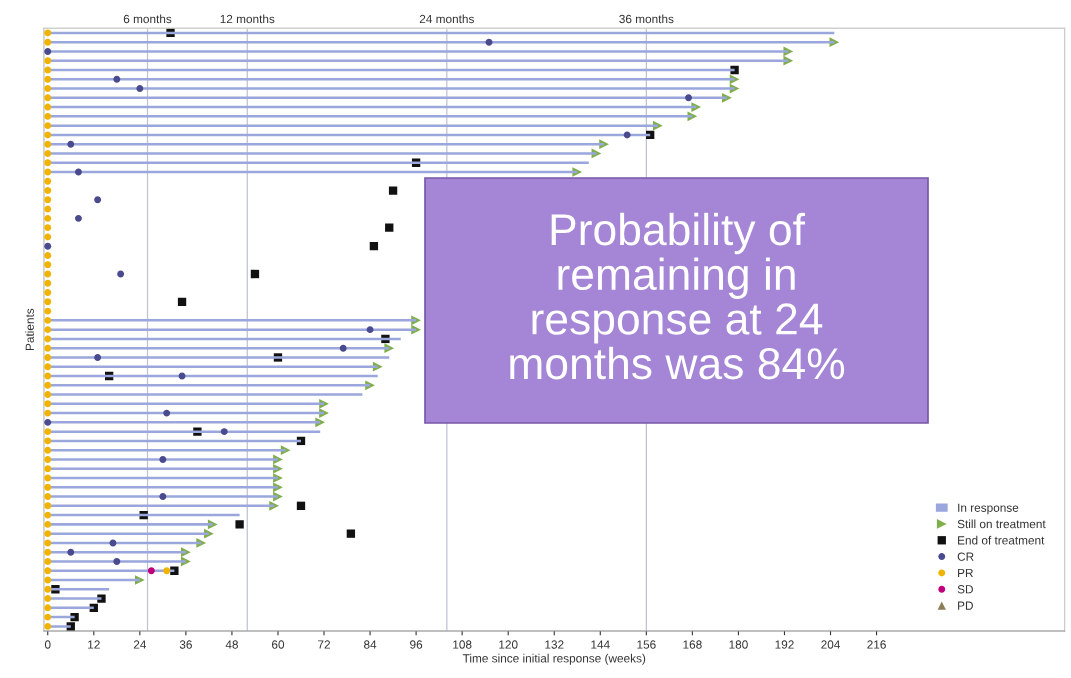 This screenshot has width=1071, height=678. I want to click on x-axis-title: Time since initial response (weeks), so click(554, 659).